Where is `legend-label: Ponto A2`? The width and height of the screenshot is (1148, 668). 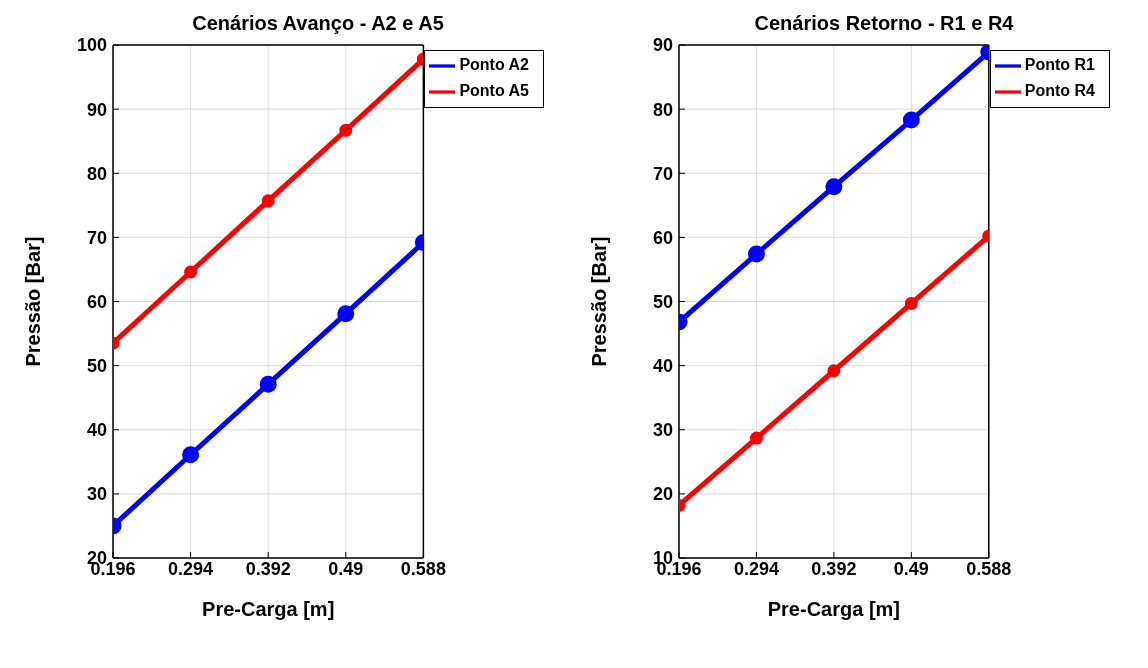 legend-label: Ponto A2 is located at coordinates (494, 65).